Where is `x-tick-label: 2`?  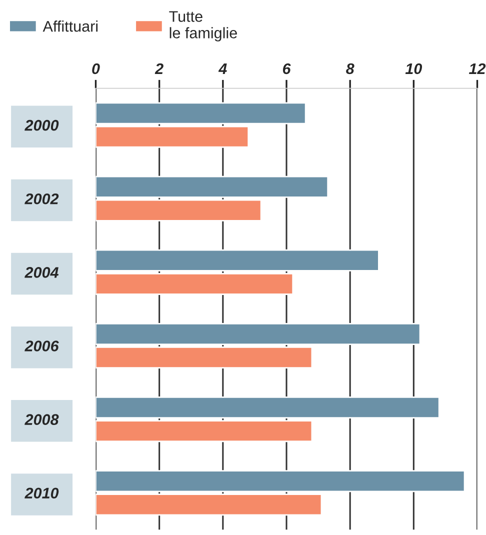
x-tick-label: 2 is located at coordinates (159, 68).